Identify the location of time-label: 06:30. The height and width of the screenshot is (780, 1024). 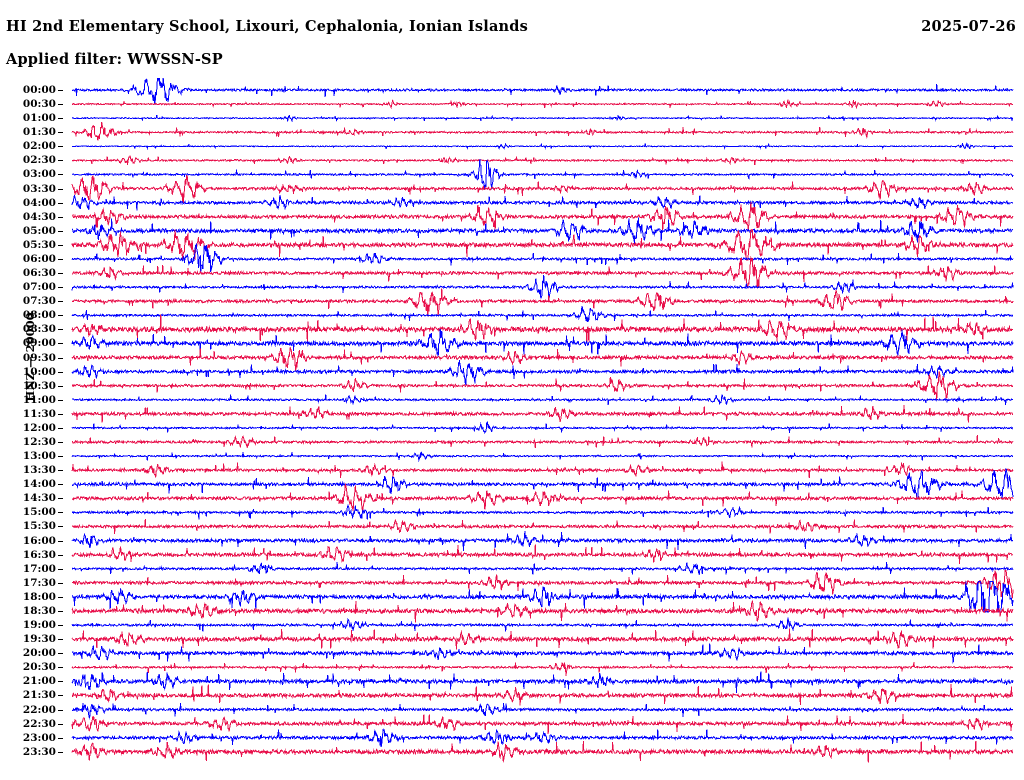
(39, 273).